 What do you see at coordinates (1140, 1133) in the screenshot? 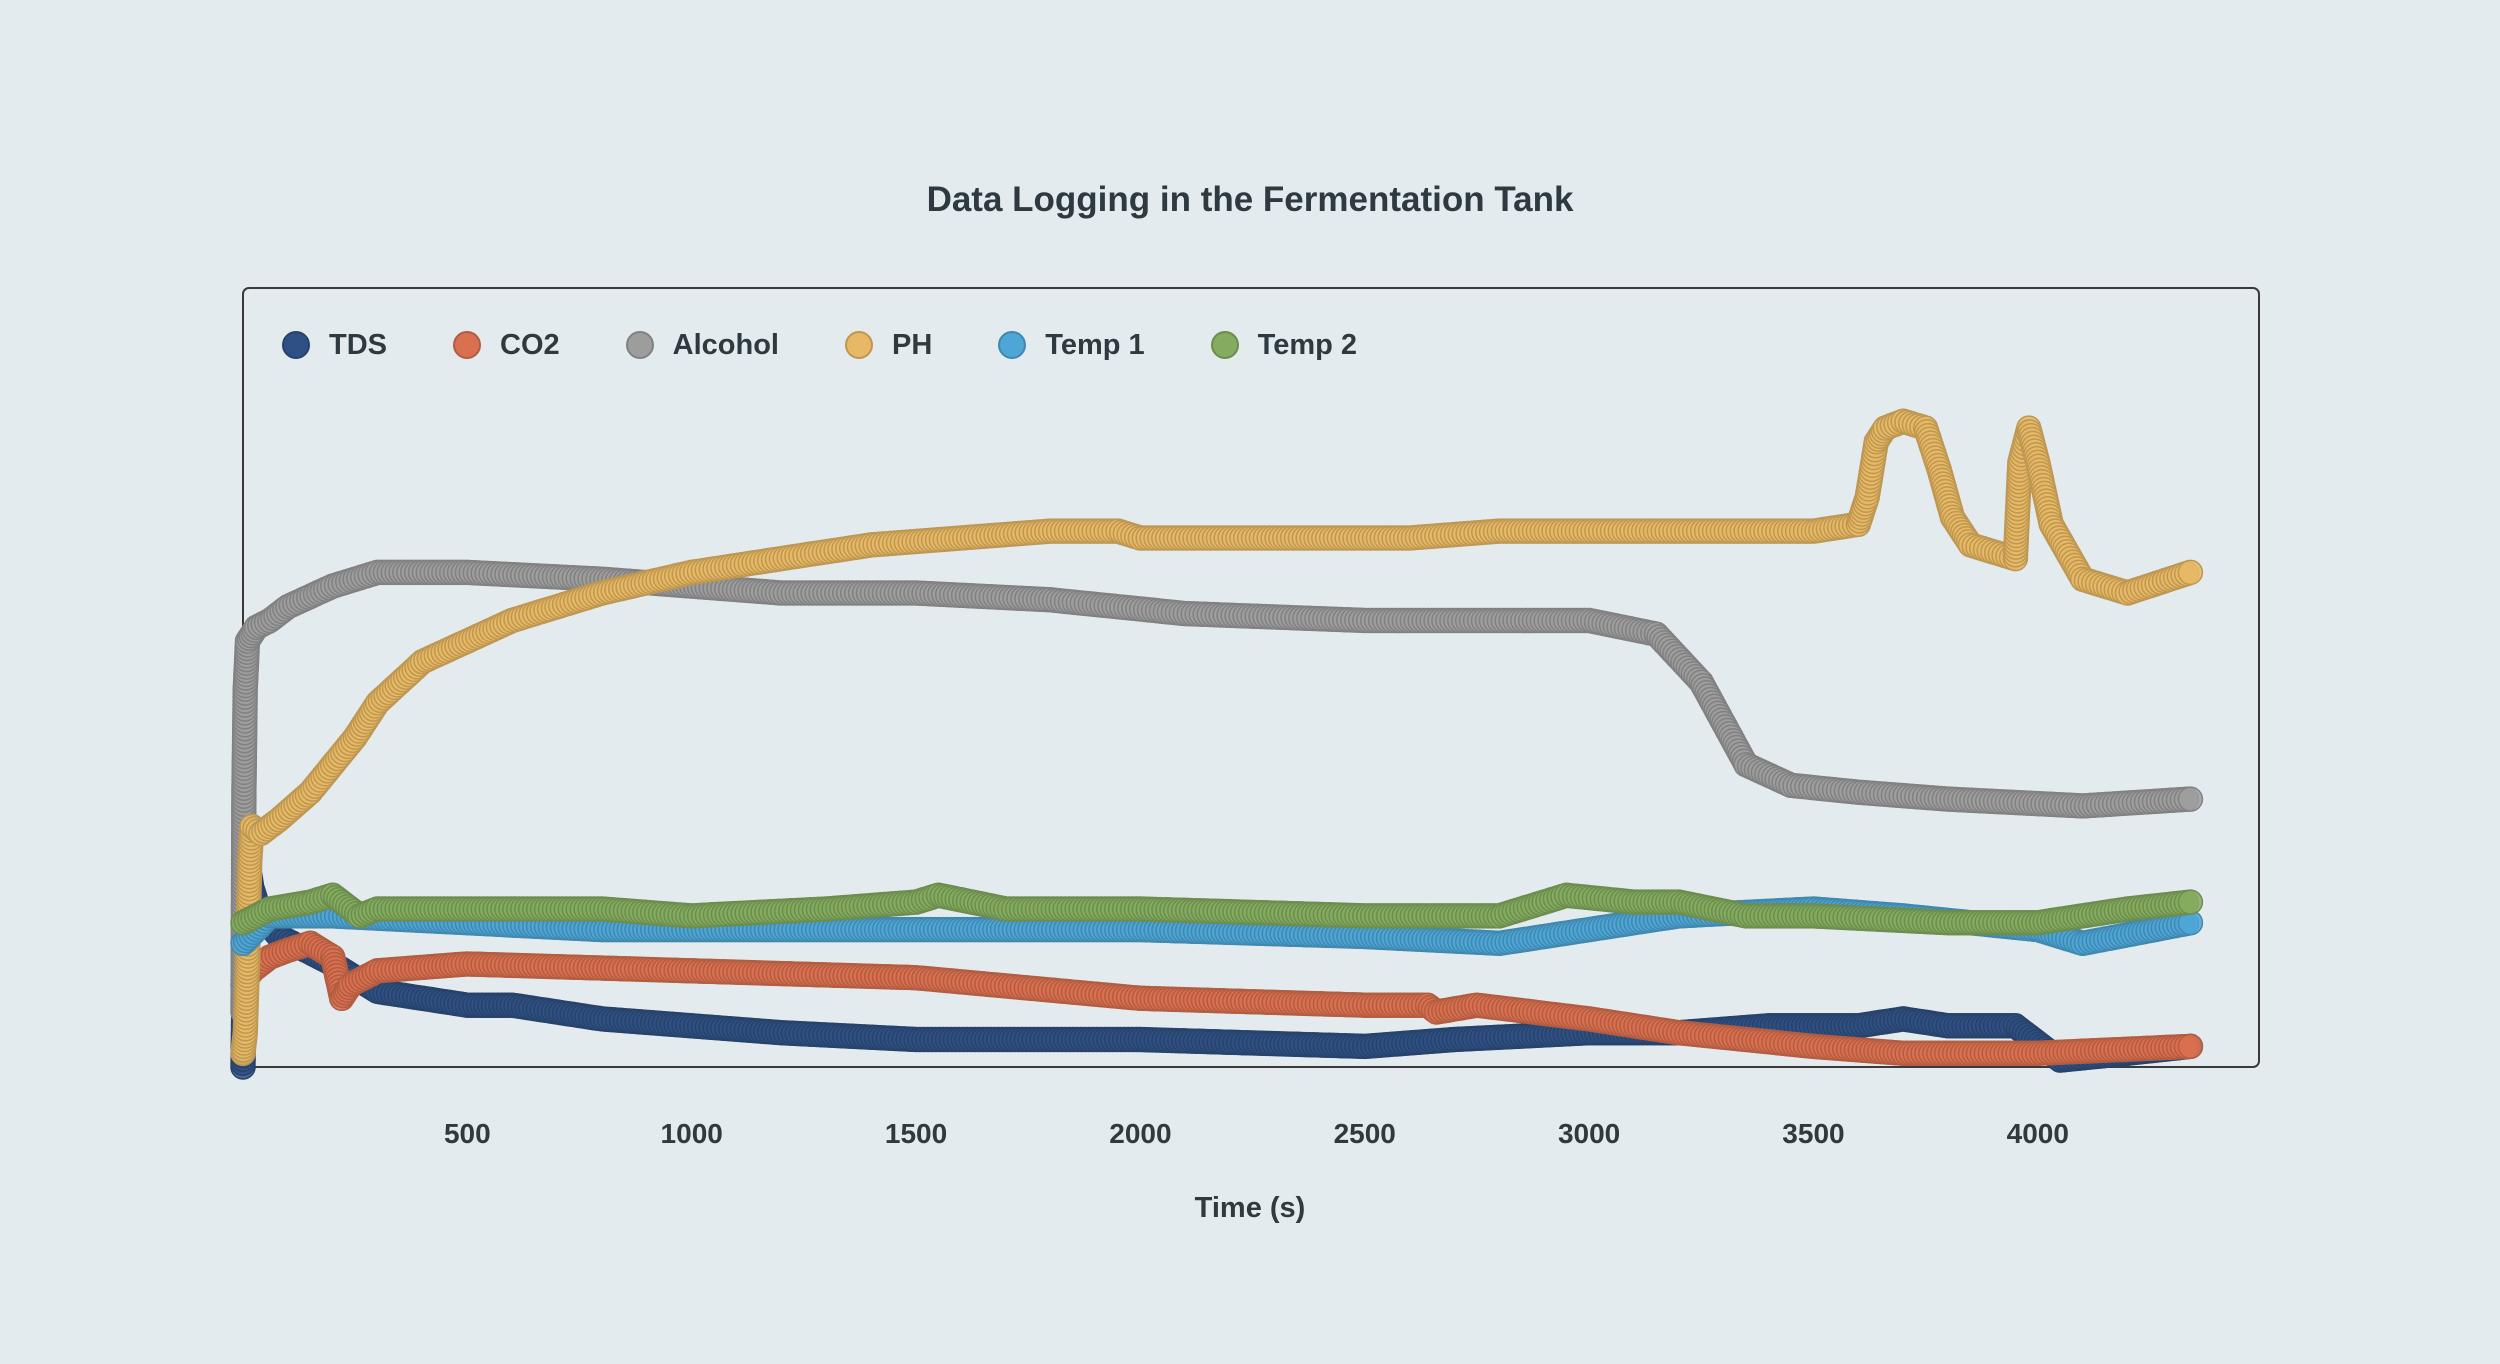
I see `x-tick-label: 2000` at bounding box center [1140, 1133].